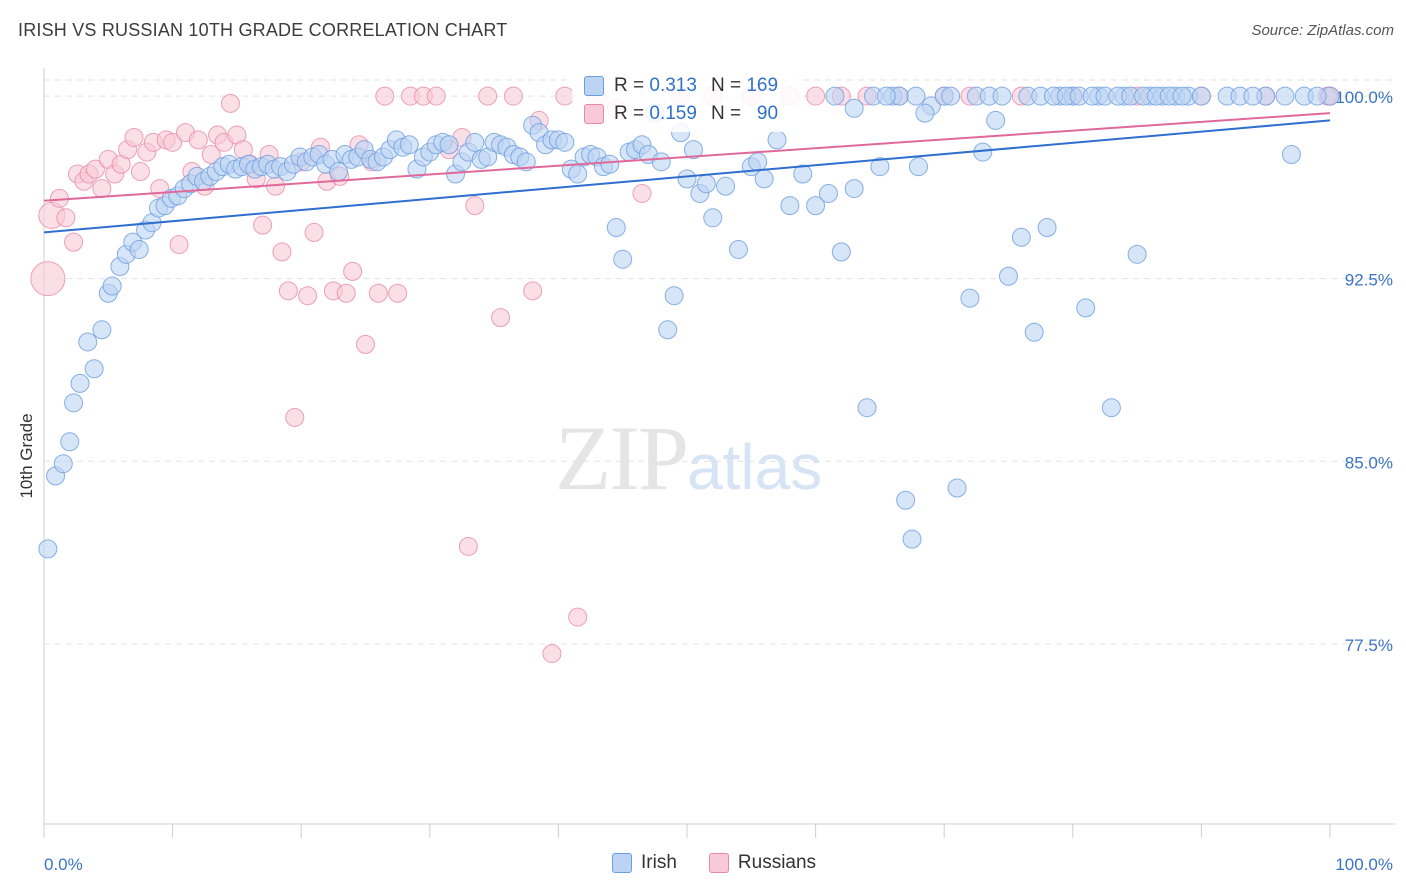 Image resolution: width=1406 pixels, height=892 pixels. Describe the element at coordinates (673, 113) in the screenshot. I see `russians-r-value: 0.159` at that location.